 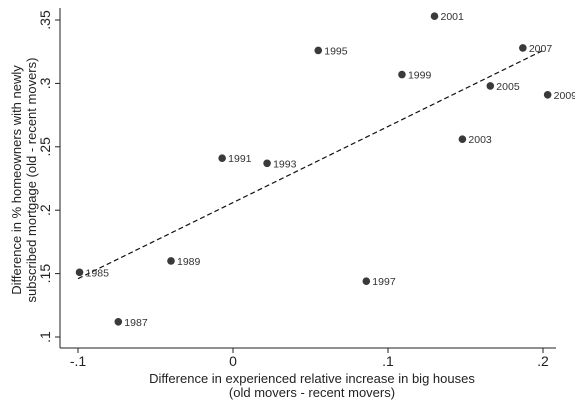 I want to click on data-point-label: 1987, so click(x=136, y=323).